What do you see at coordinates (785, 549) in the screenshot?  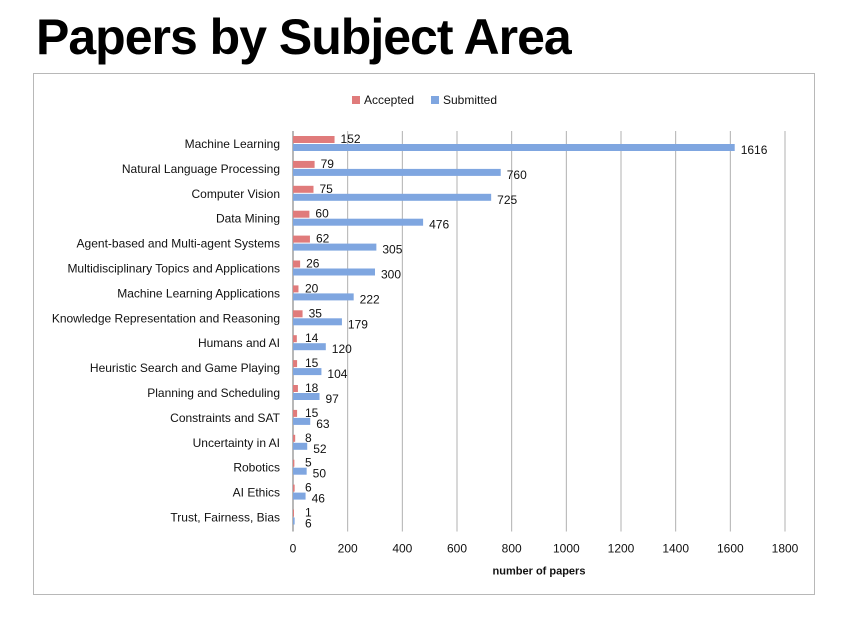 I see `x-tick-label: 1800` at bounding box center [785, 549].